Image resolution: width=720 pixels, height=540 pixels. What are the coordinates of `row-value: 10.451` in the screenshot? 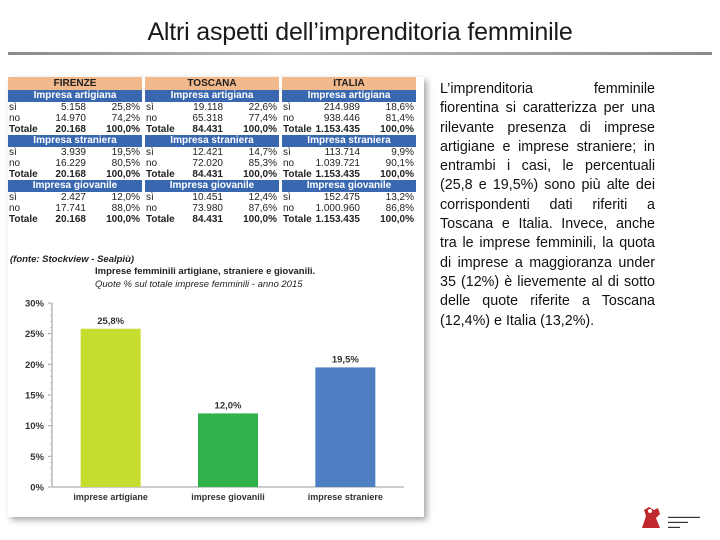 It's located at (207, 197).